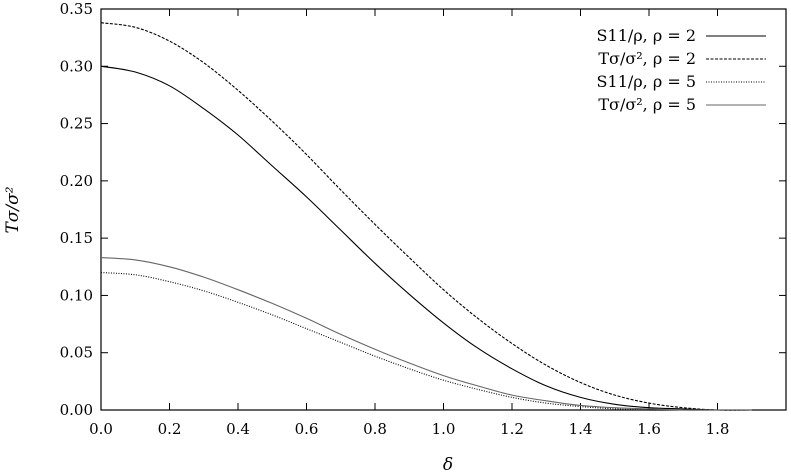 Image resolution: width=791 pixels, height=475 pixels. What do you see at coordinates (76, 124) in the screenshot?
I see `y-tick-label: 0.25` at bounding box center [76, 124].